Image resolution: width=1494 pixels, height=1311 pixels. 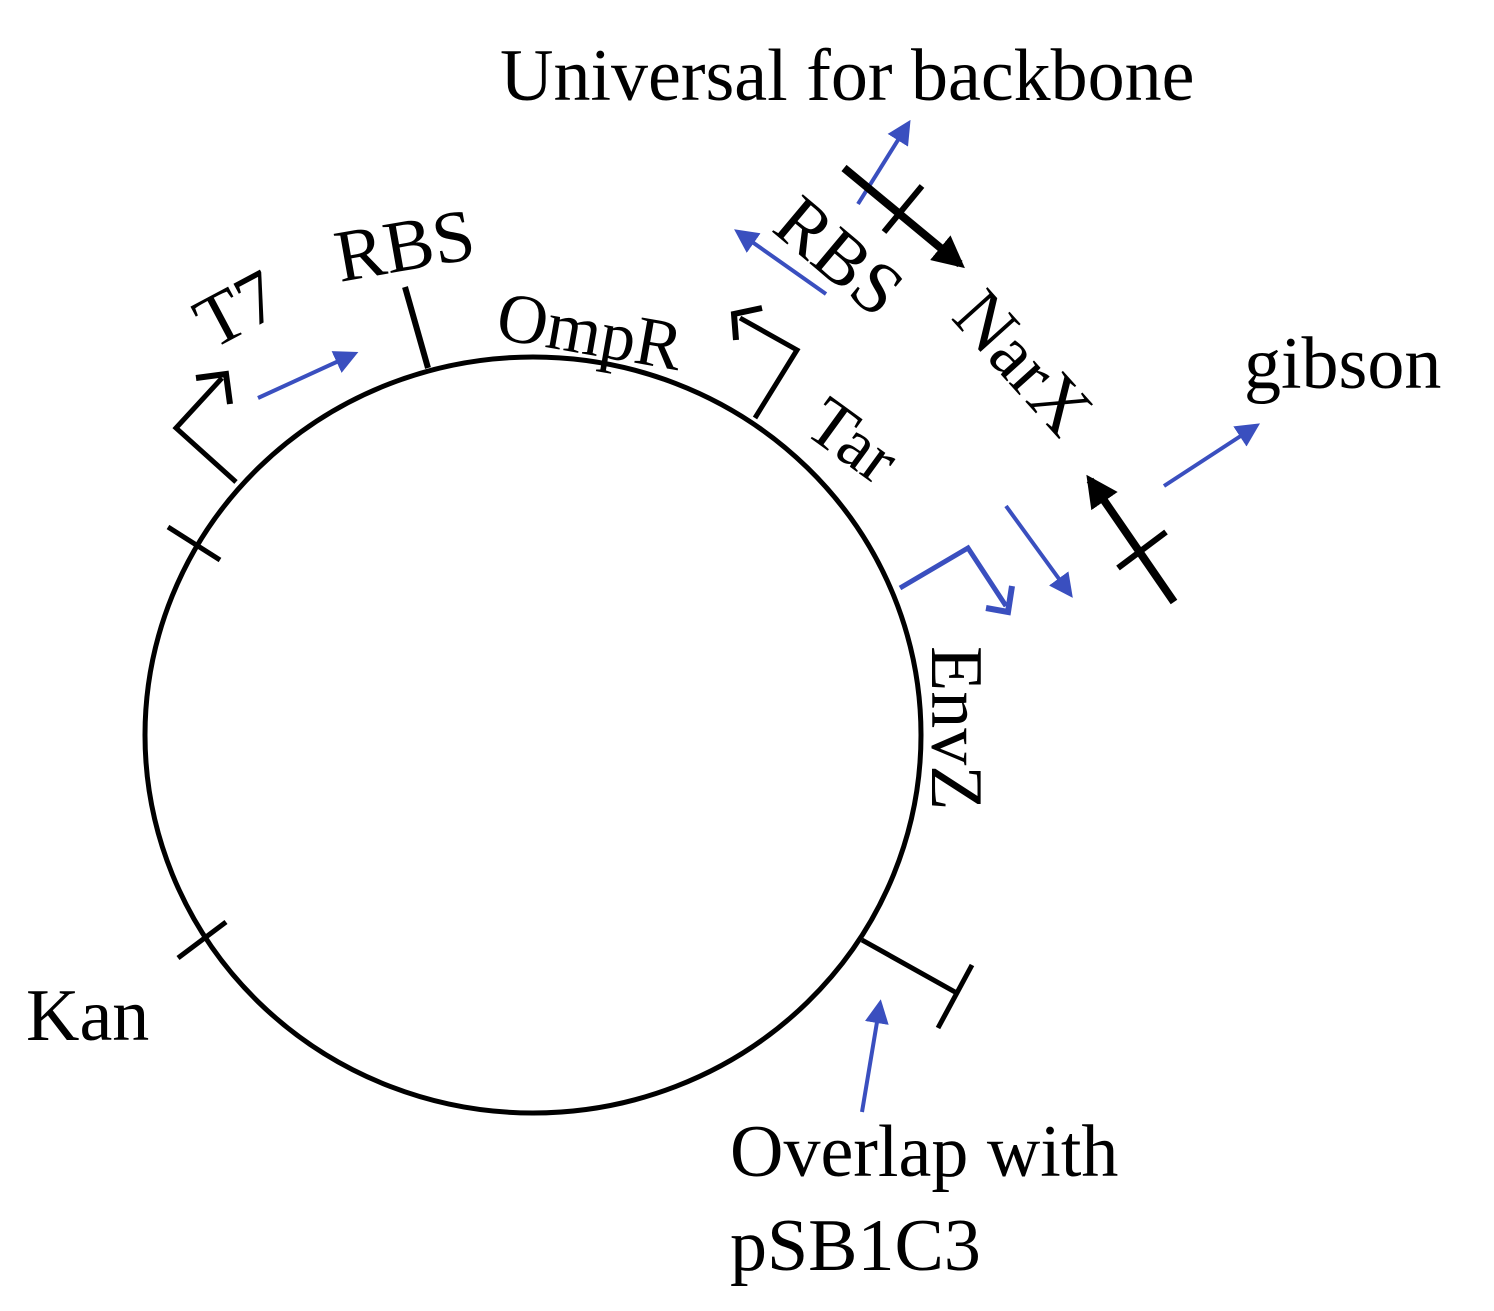 I want to click on terminator-bar, so click(x=955, y=996).